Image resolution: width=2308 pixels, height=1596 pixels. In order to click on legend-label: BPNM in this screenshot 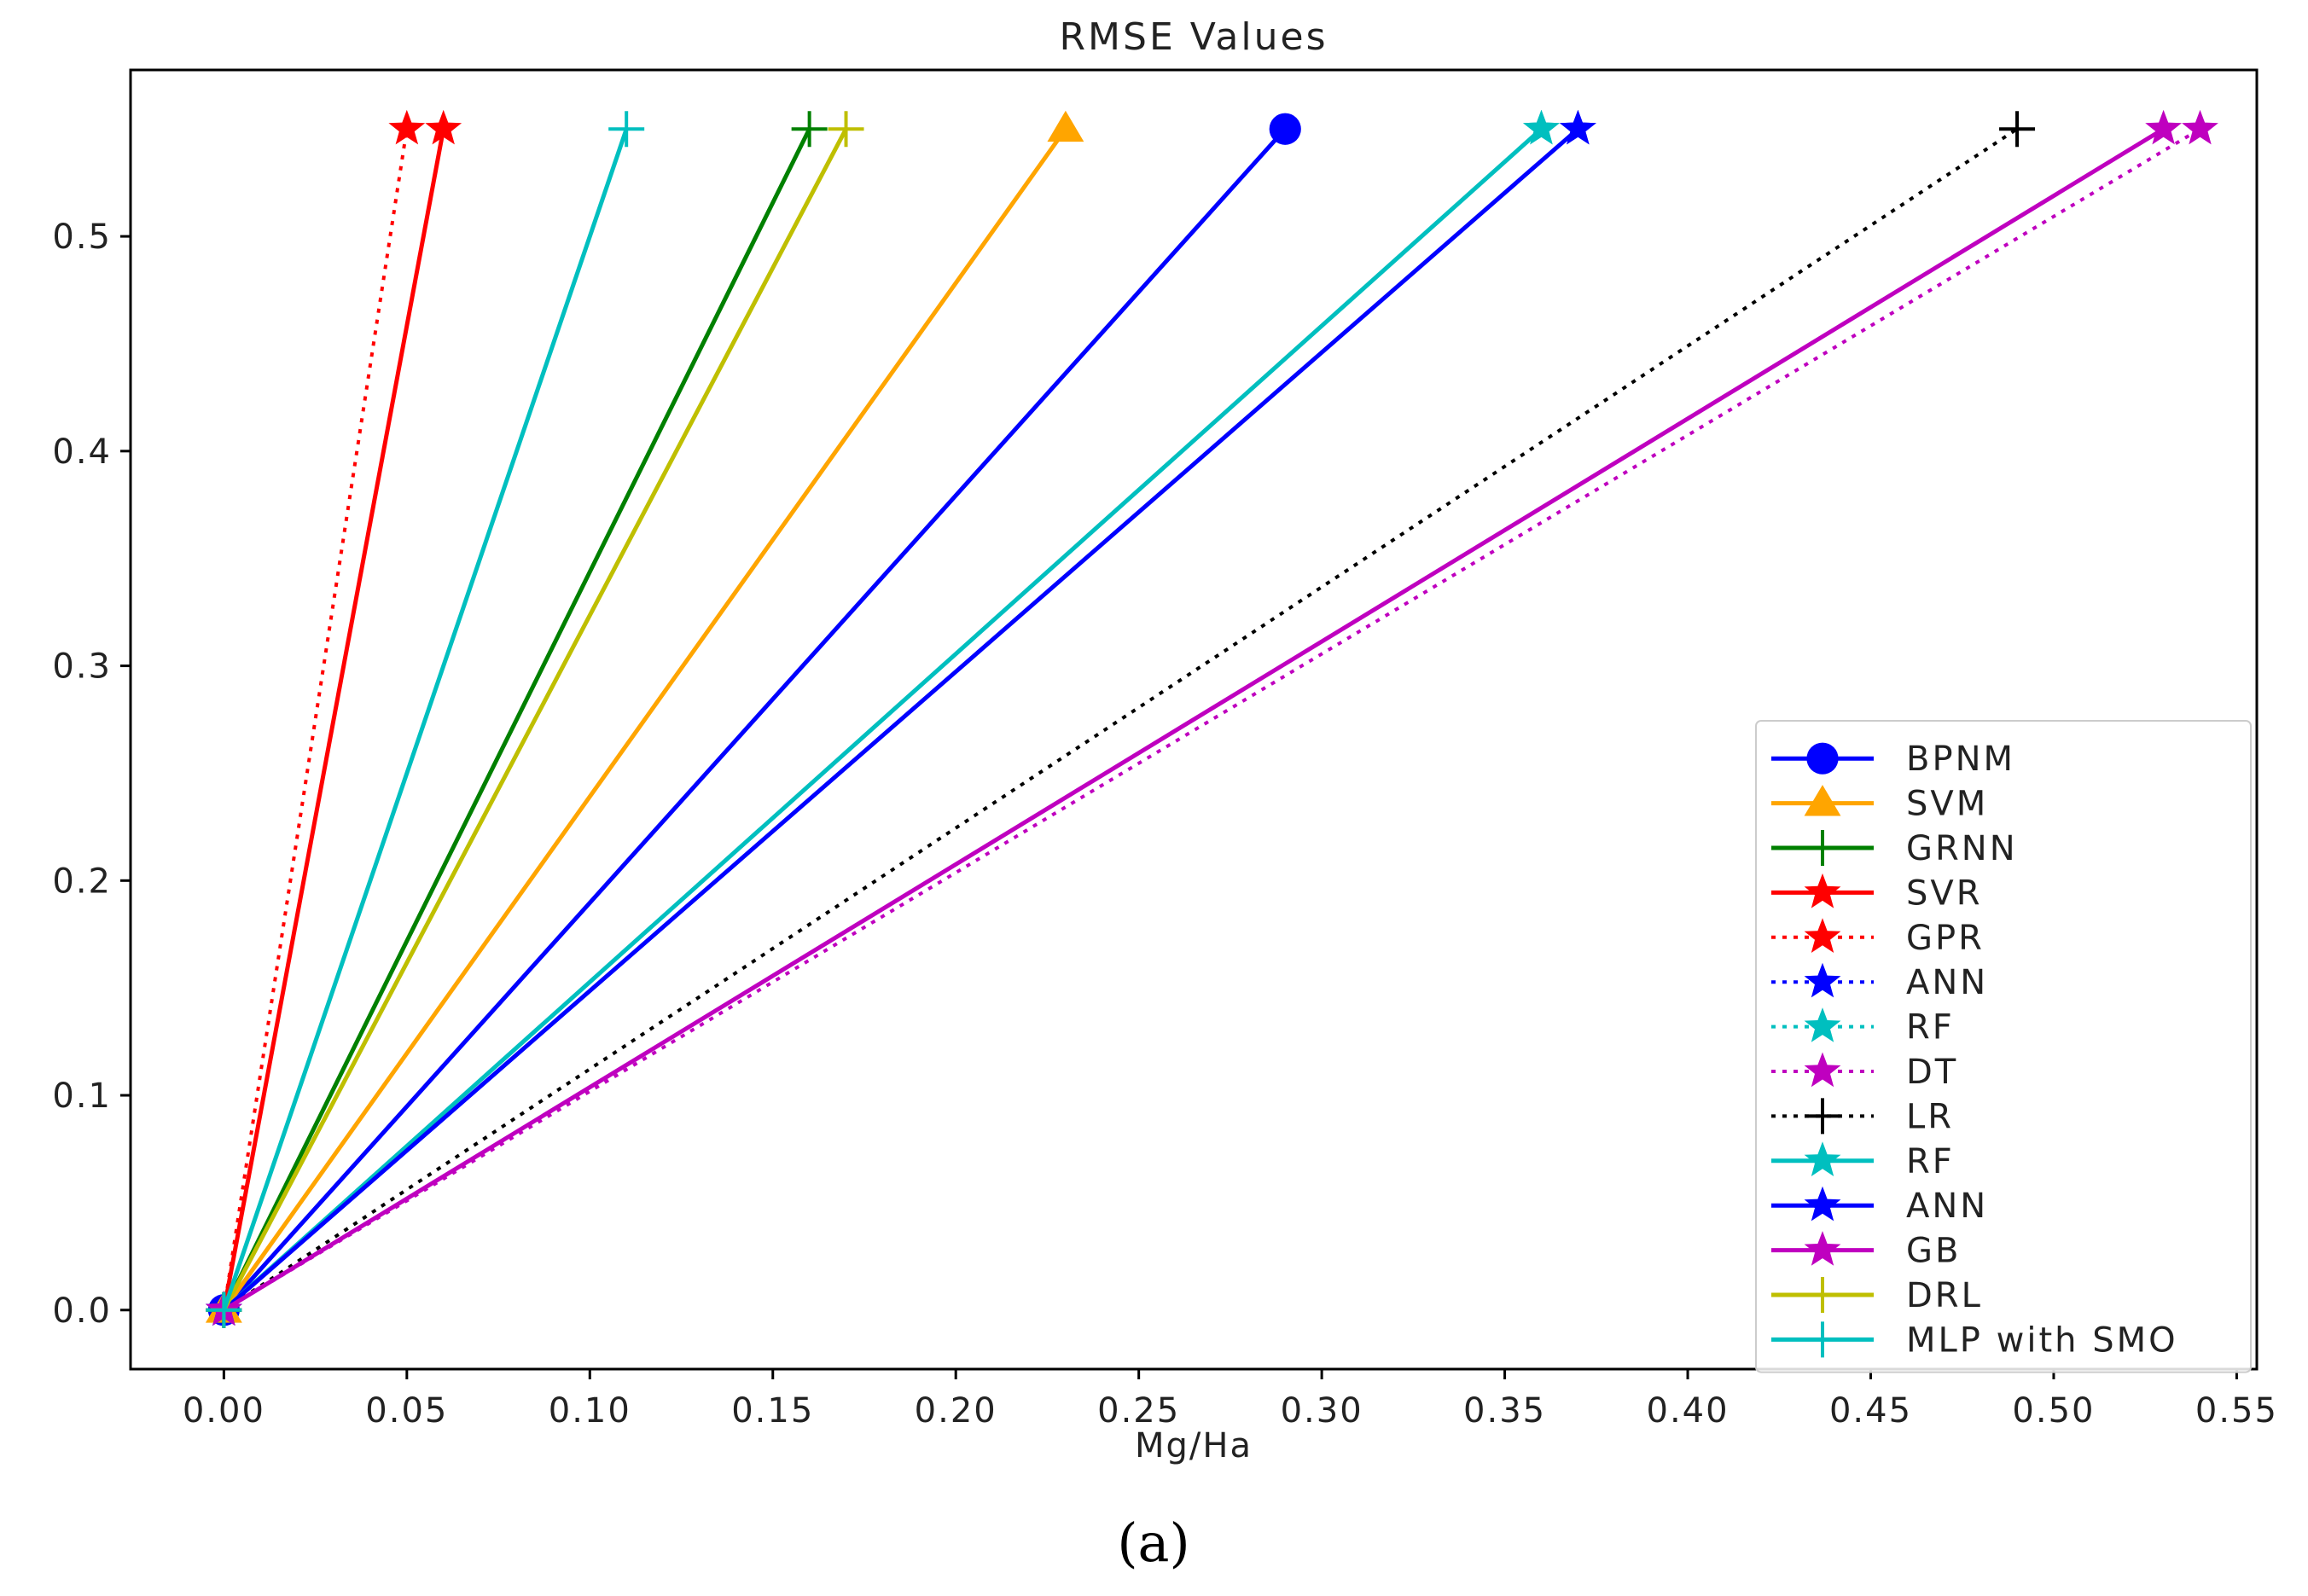, I will do `click(1960, 759)`.